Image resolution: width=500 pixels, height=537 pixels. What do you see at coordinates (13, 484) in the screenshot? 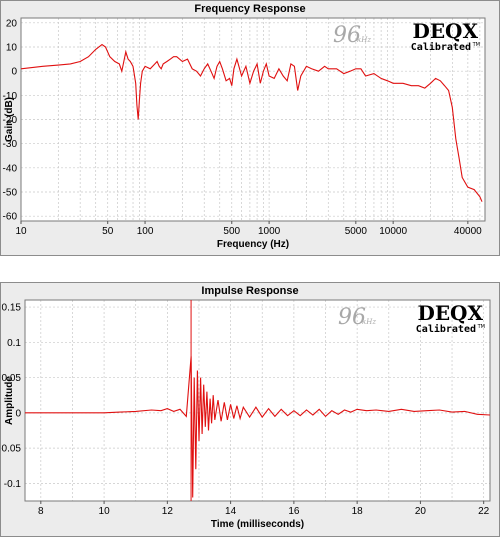
I see `y-tick-label: -0.1` at bounding box center [13, 484].